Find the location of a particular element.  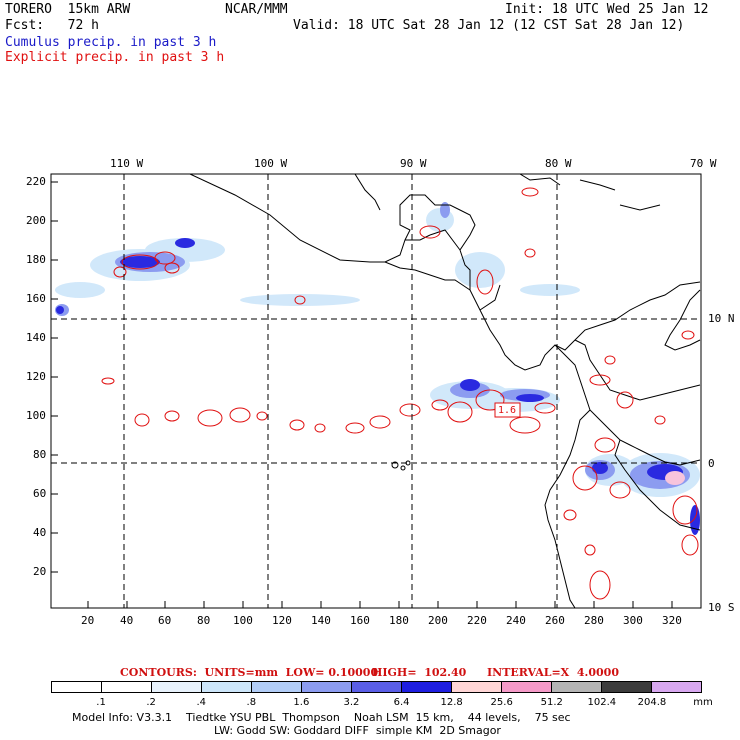

contour-high-label: HIGH= 102.40 is located at coordinates (419, 672).